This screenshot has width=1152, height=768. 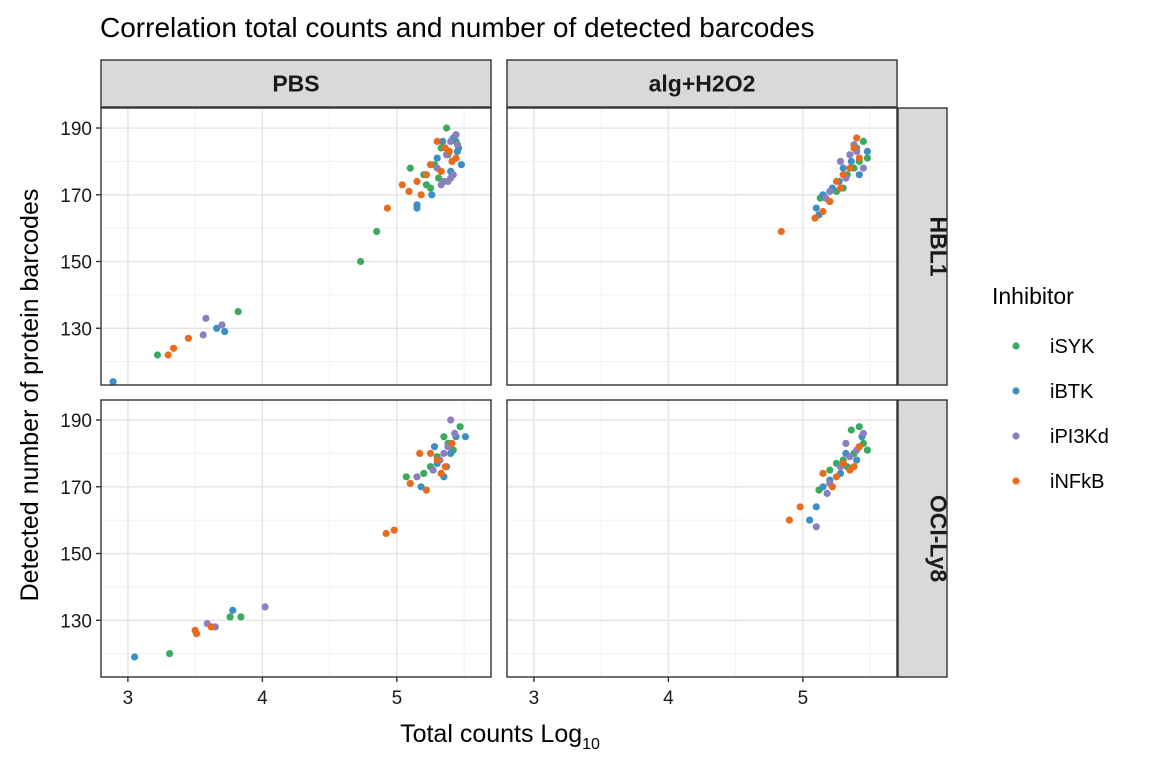 I want to click on panel-PBS-HBL1, so click(x=296, y=246).